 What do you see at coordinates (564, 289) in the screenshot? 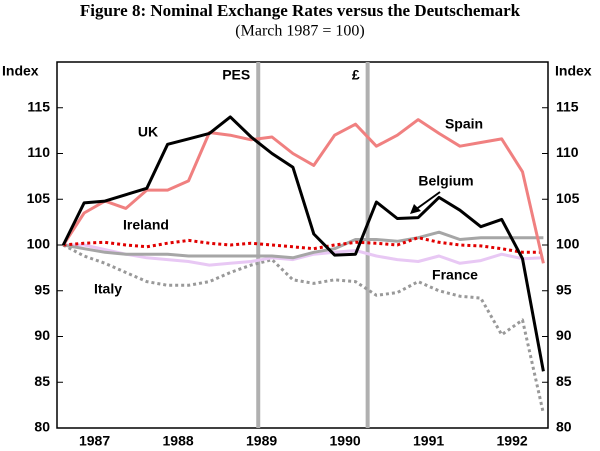
I see `y2-tick-label: 95` at bounding box center [564, 289].